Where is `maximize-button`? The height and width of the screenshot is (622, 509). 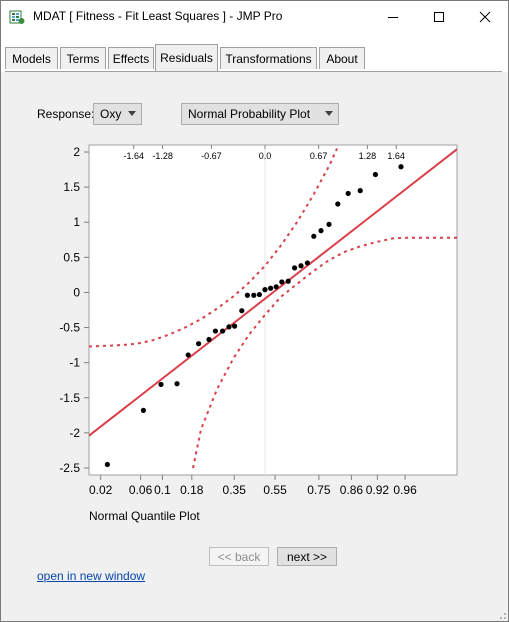 maximize-button is located at coordinates (439, 16).